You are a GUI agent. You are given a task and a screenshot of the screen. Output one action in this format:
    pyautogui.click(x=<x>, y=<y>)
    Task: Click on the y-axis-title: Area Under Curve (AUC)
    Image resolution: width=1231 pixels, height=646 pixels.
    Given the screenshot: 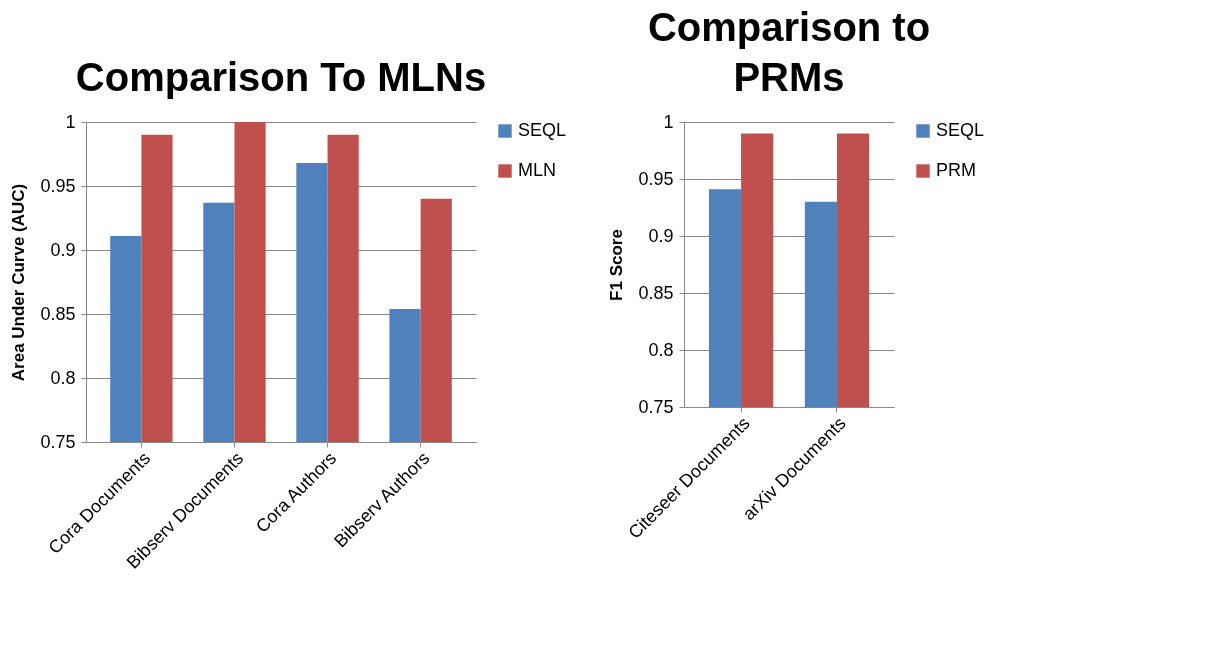 What is the action you would take?
    pyautogui.click(x=19, y=282)
    